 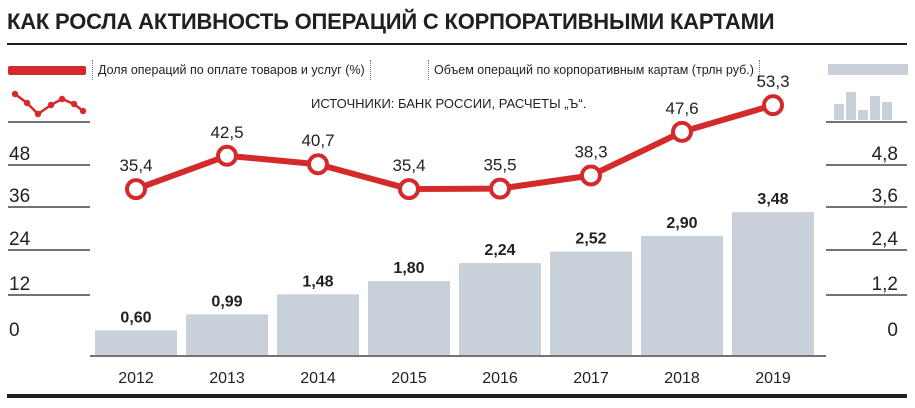 What do you see at coordinates (136, 189) in the screenshot?
I see `line-point-2012` at bounding box center [136, 189].